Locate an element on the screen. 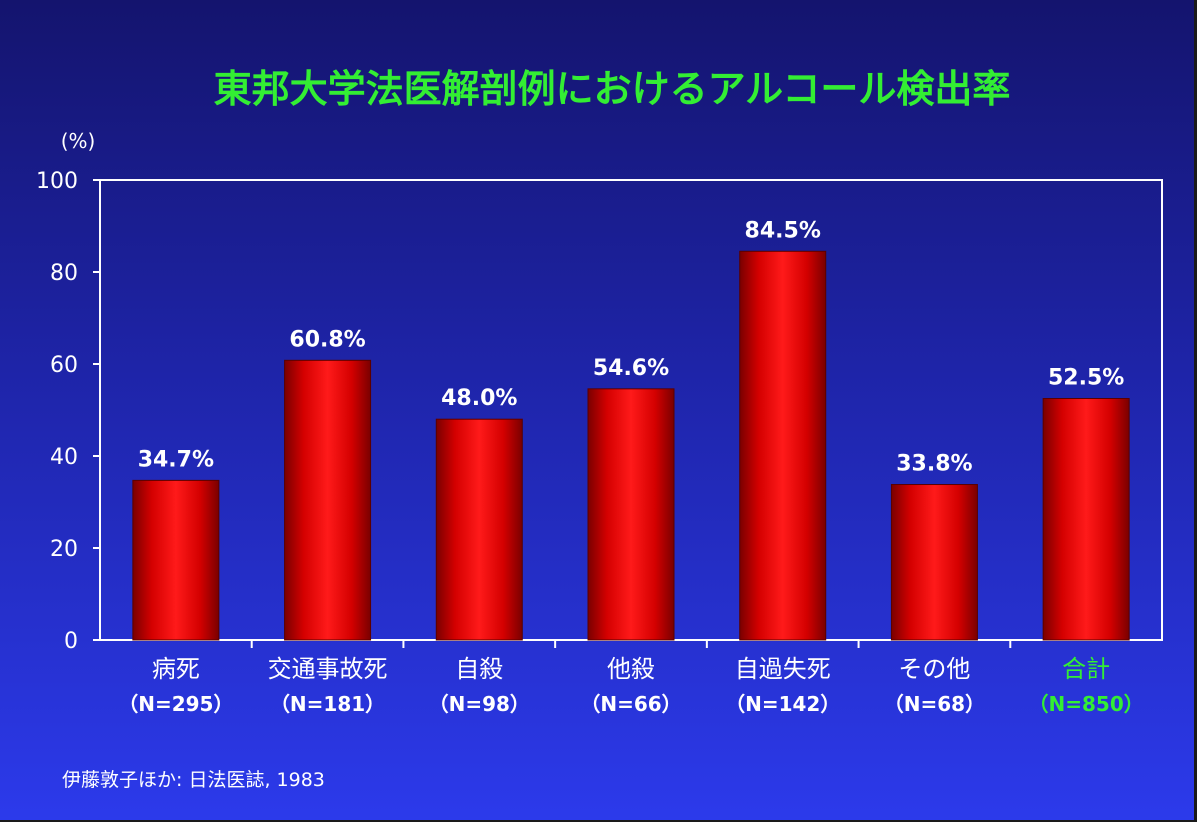  x-category-label: 交通事故死 is located at coordinates (328, 669).